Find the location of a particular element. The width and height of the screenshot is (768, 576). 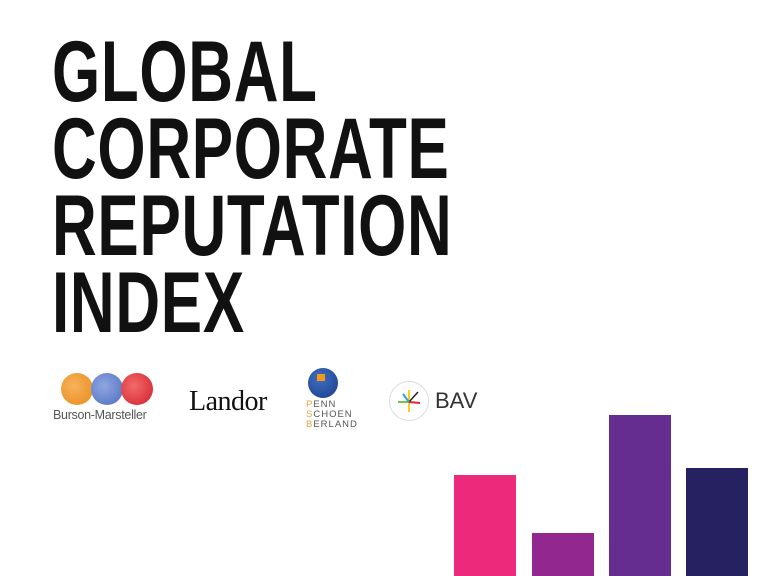

globe-orange-icon is located at coordinates (77, 389).